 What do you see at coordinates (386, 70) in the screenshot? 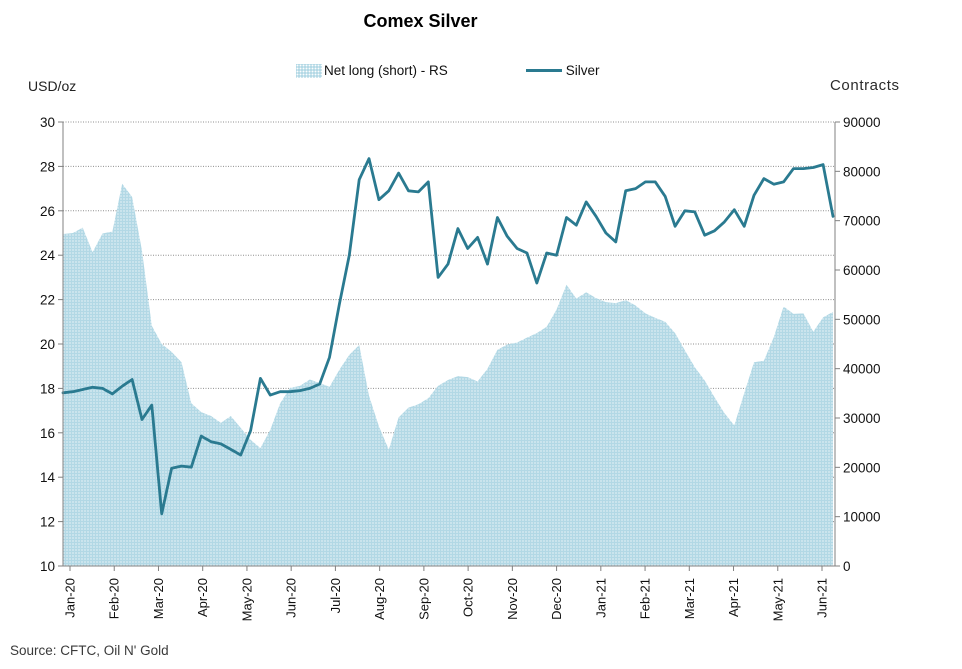
I see `legend-area-label: Net long (short) - RS` at bounding box center [386, 70].